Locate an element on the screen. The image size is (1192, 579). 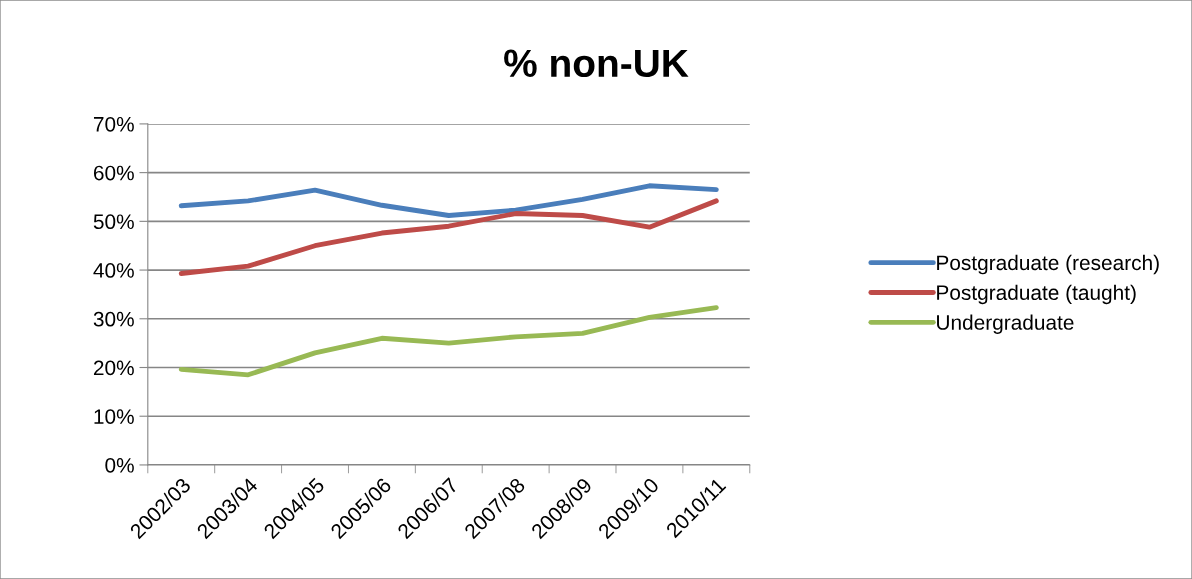
legend-label: Postgraduate (research) is located at coordinates (1048, 264).